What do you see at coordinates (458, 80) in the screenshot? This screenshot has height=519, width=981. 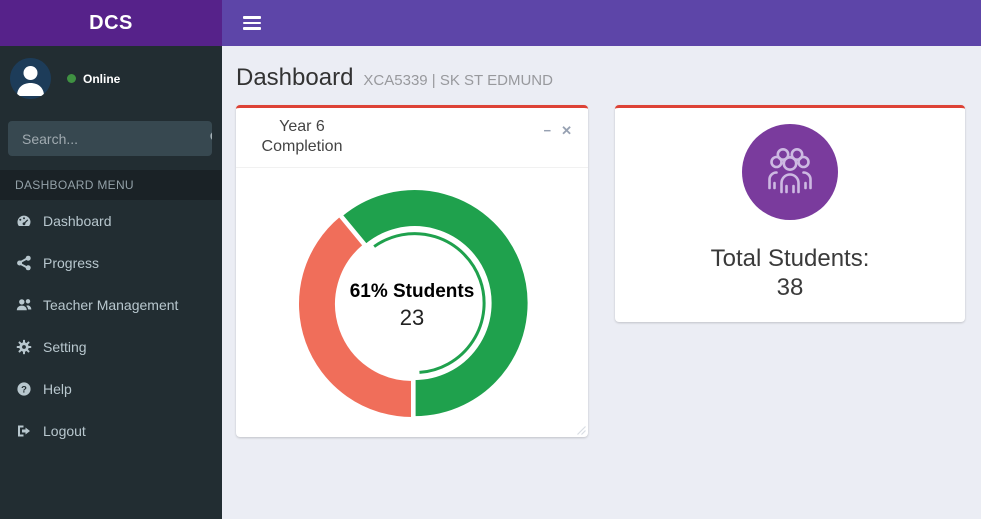 I see `page-subtitle: XCA5339 | SK ST EDMUND` at bounding box center [458, 80].